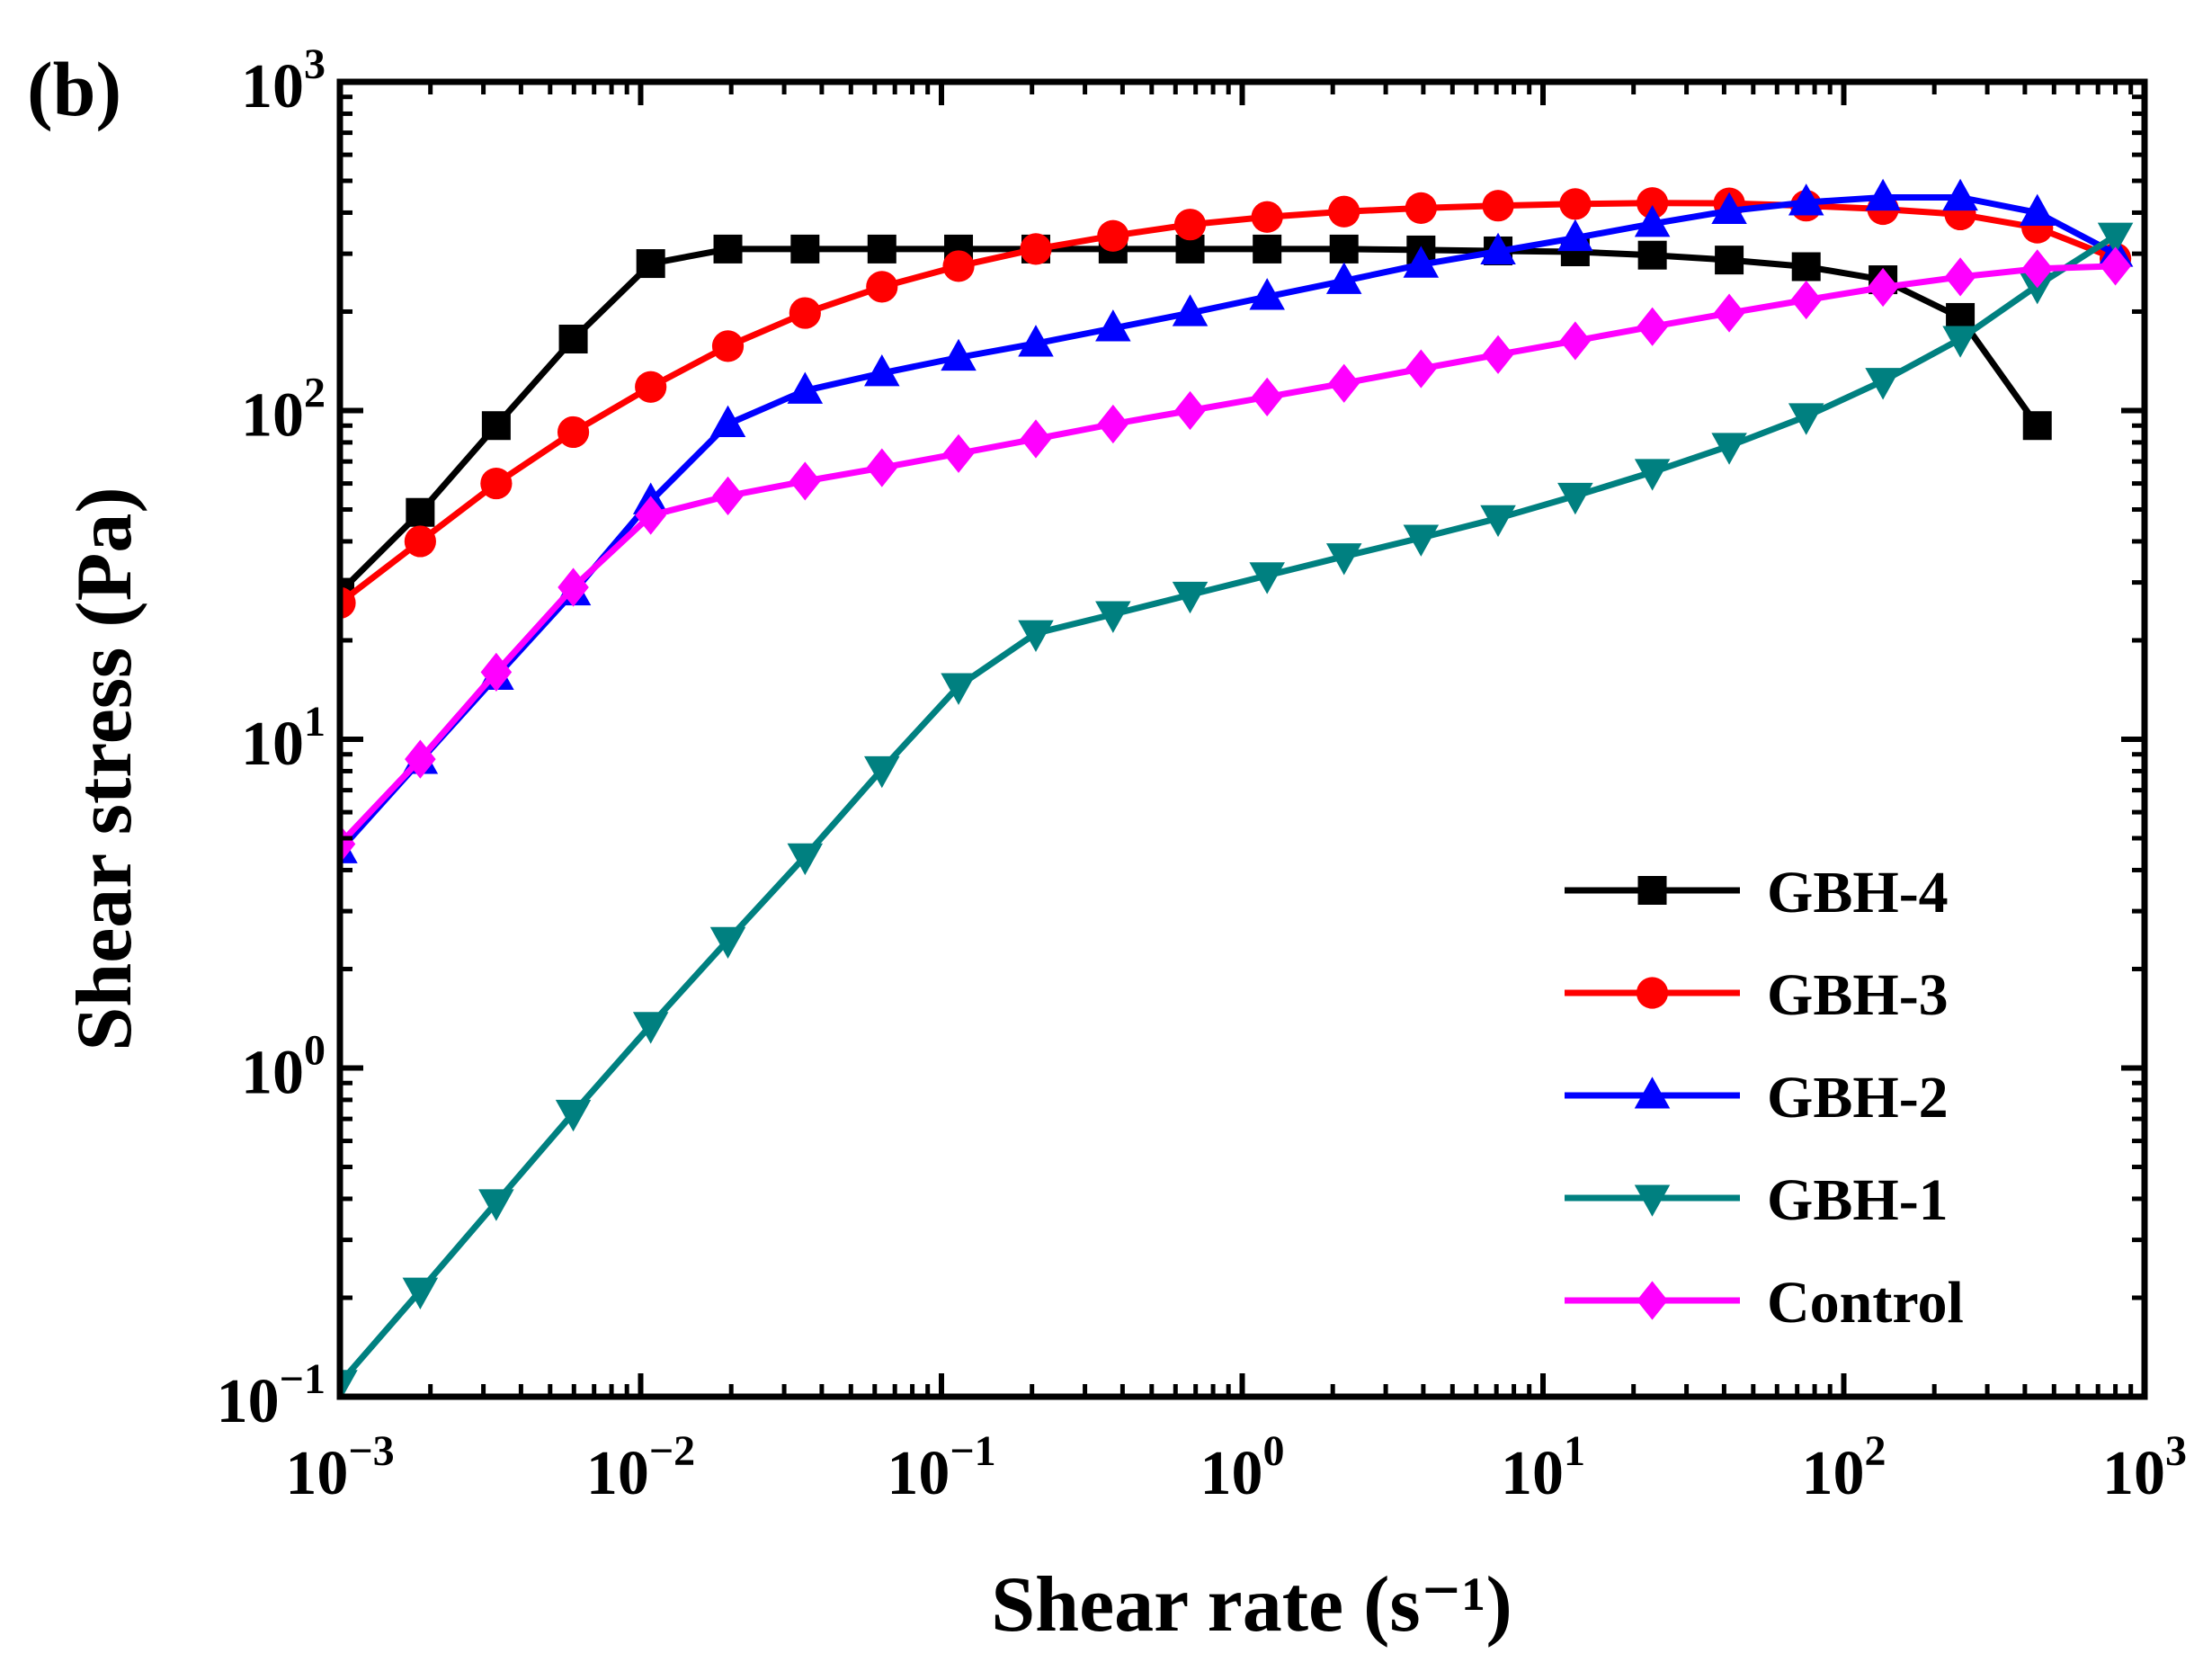 The width and height of the screenshot is (2212, 1680). Describe the element at coordinates (1652, 1300) in the screenshot. I see `legend-marker-control` at that location.